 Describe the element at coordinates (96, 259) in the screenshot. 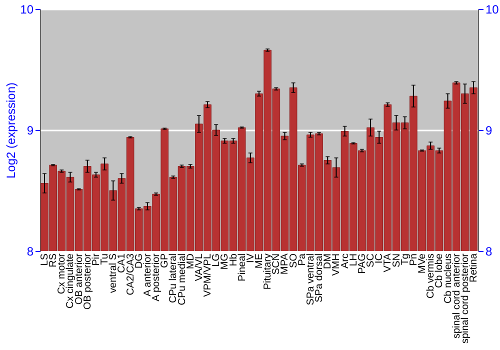

I see `x-tick-label: Pir` at that location.